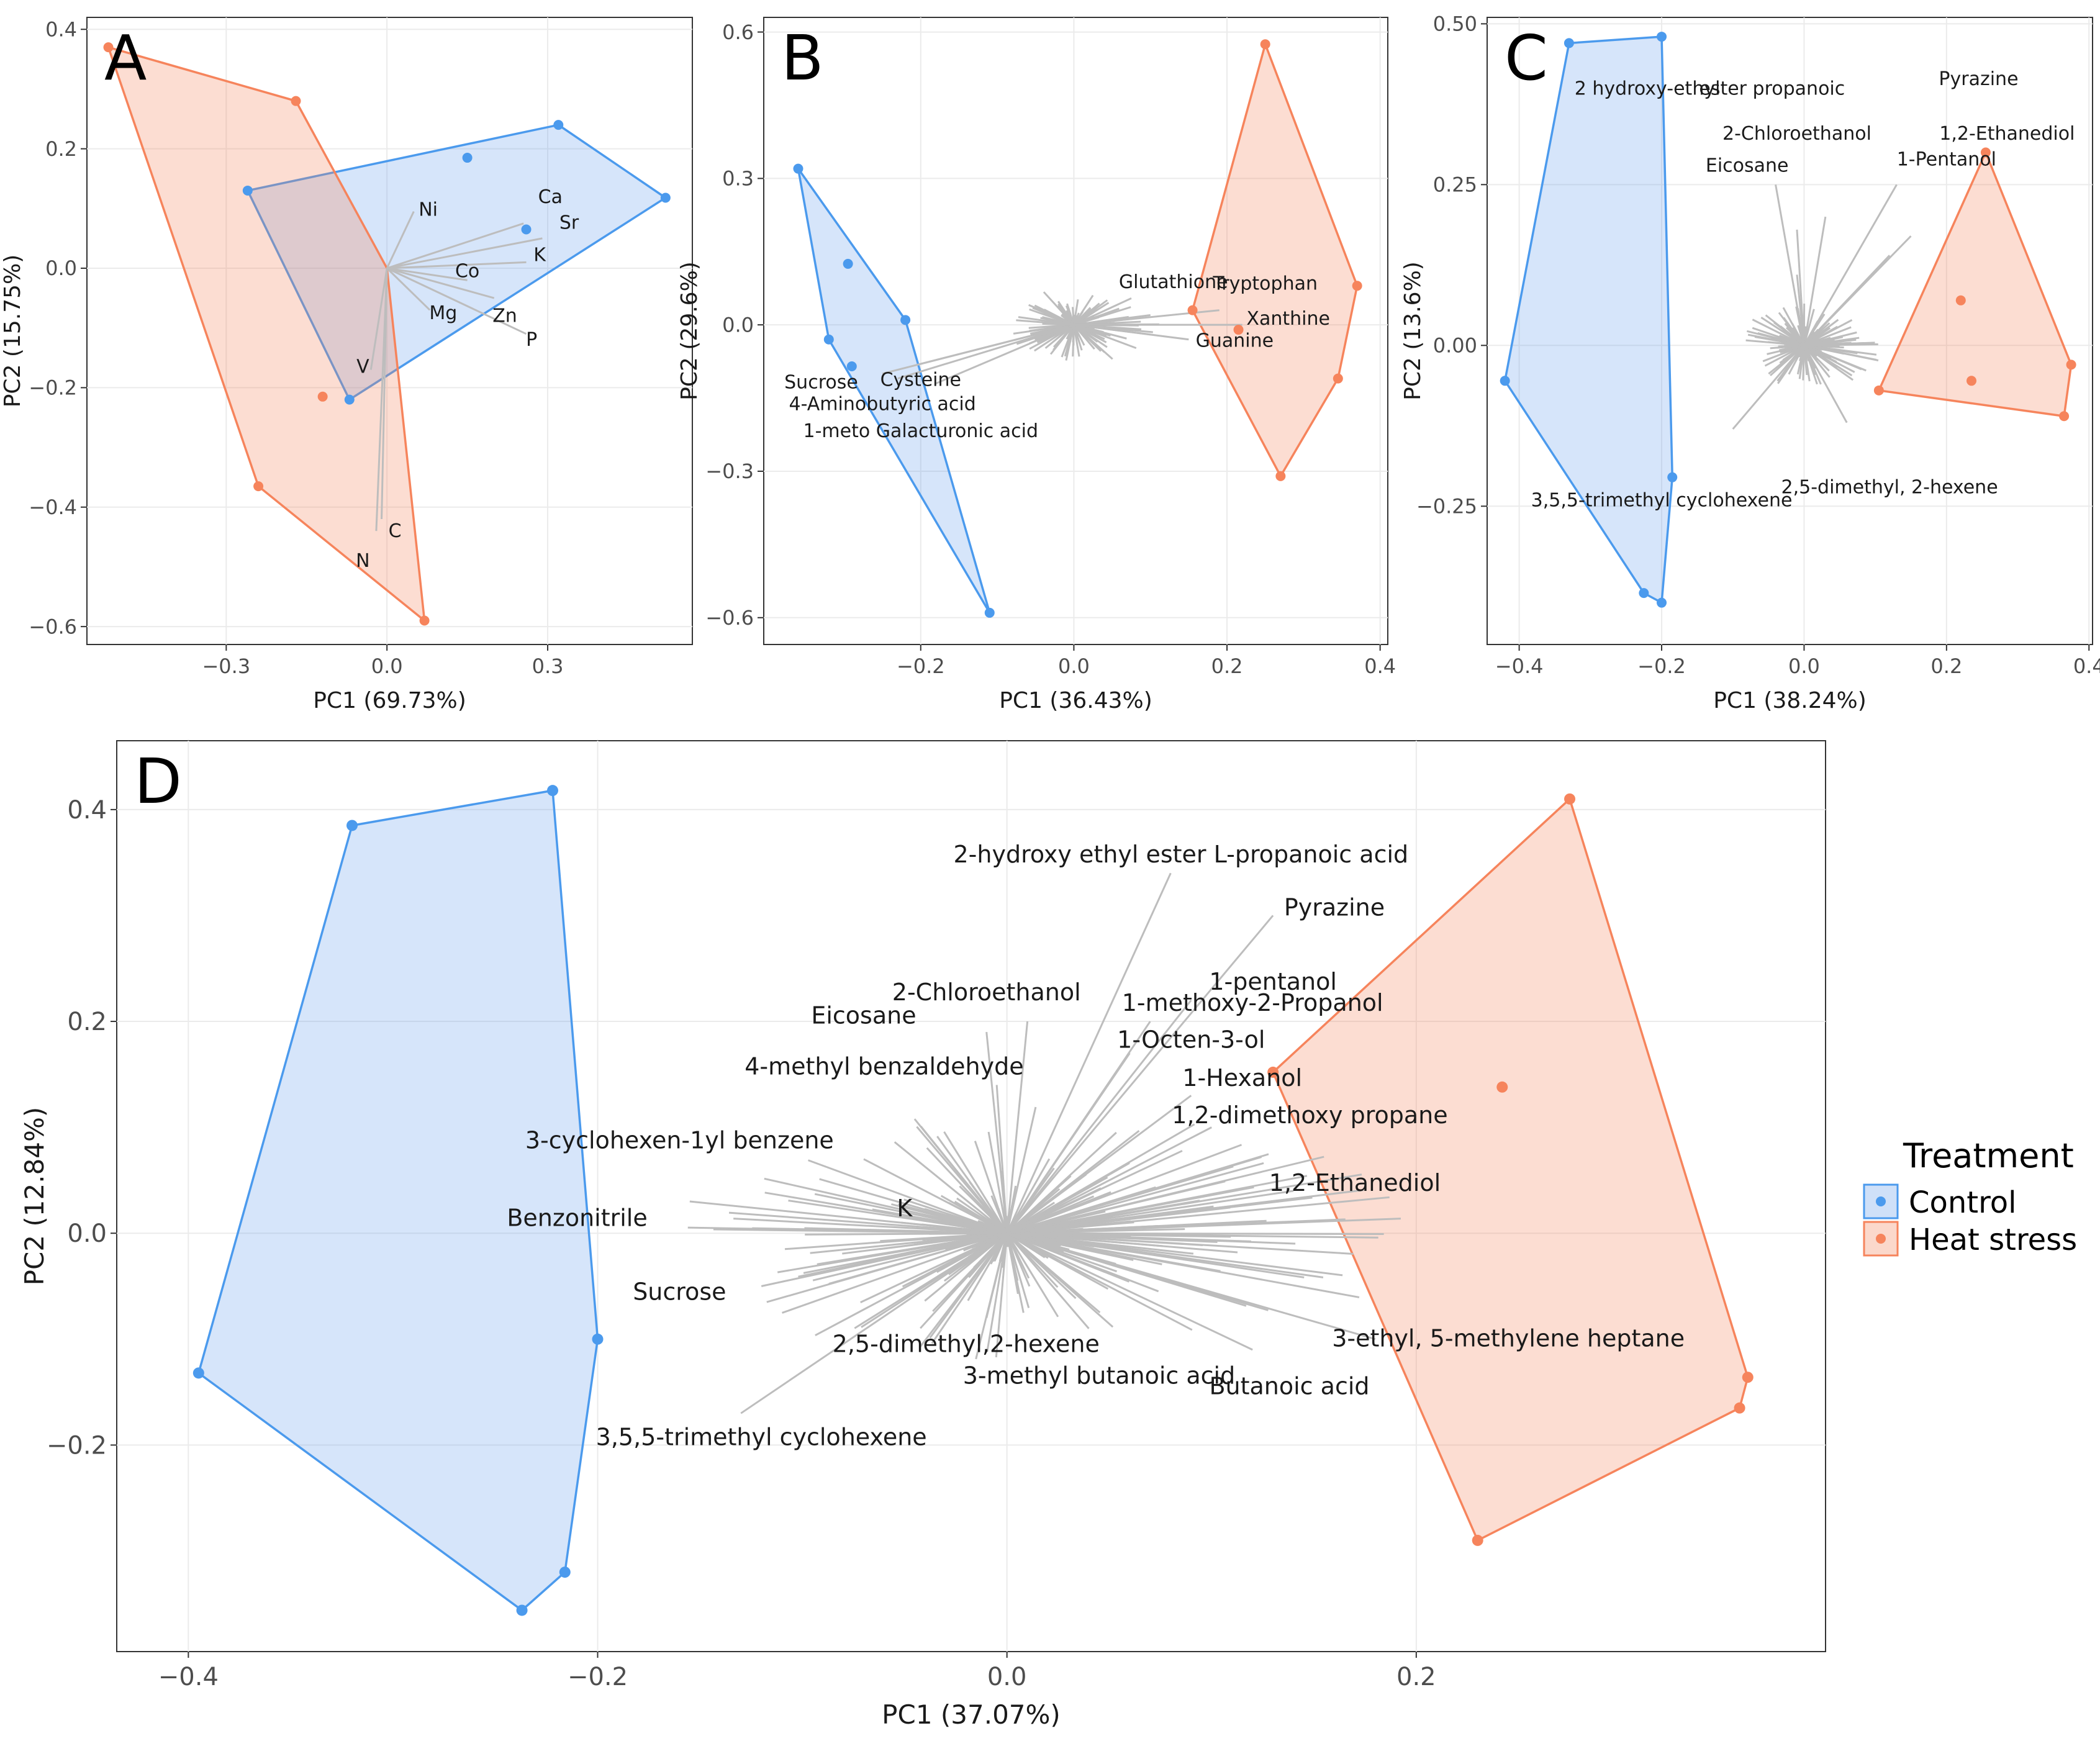  Describe the element at coordinates (87, 1233) in the screenshot. I see `y-tick-label: 0.0` at that location.